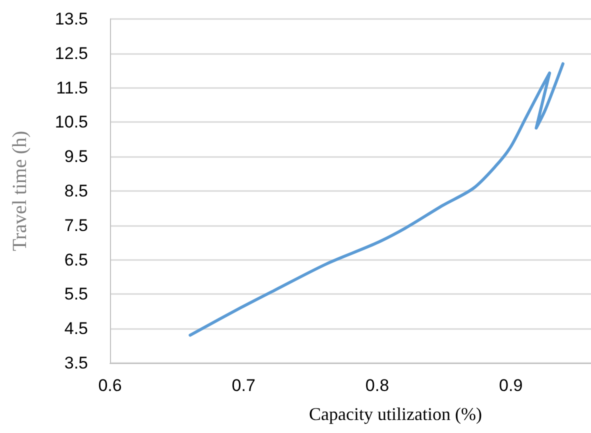 This screenshot has height=433, width=591. What do you see at coordinates (76, 156) in the screenshot?
I see `y-tick-label: 9.5` at bounding box center [76, 156].